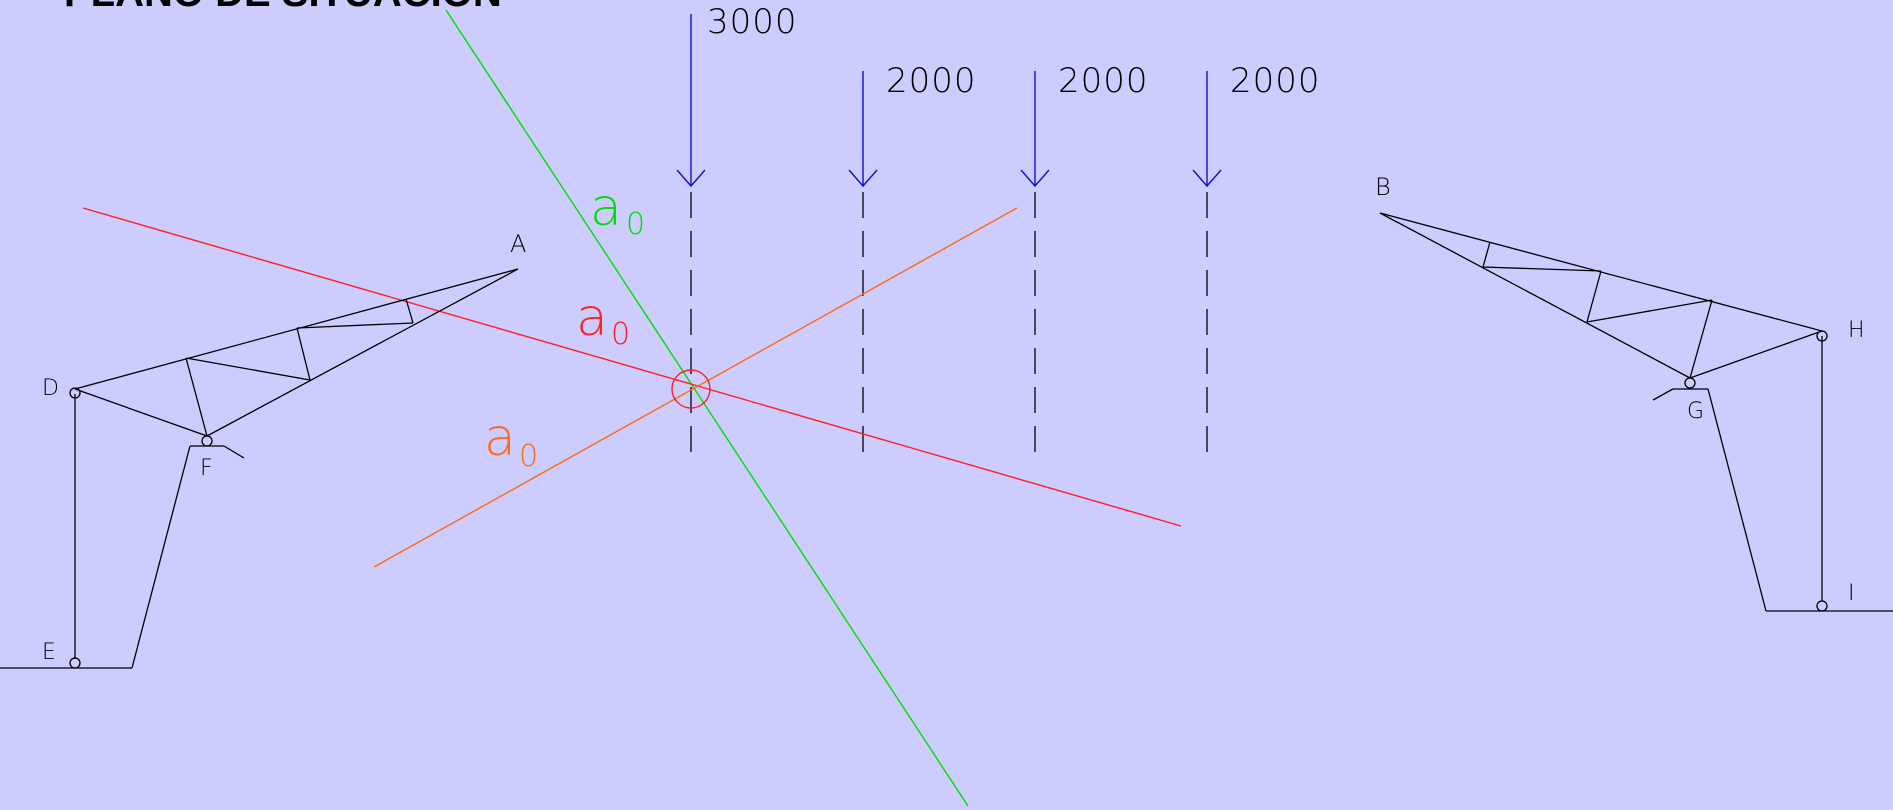  What do you see at coordinates (259, 468) in the screenshot?
I see `left-truss` at bounding box center [259, 468].